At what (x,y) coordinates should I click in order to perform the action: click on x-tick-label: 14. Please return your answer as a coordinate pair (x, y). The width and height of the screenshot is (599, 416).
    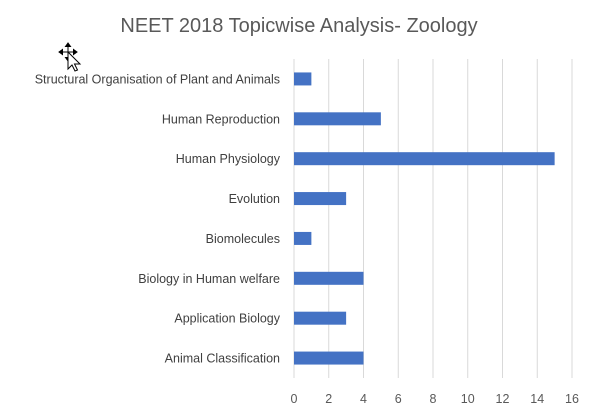
    Looking at the image, I should click on (537, 399).